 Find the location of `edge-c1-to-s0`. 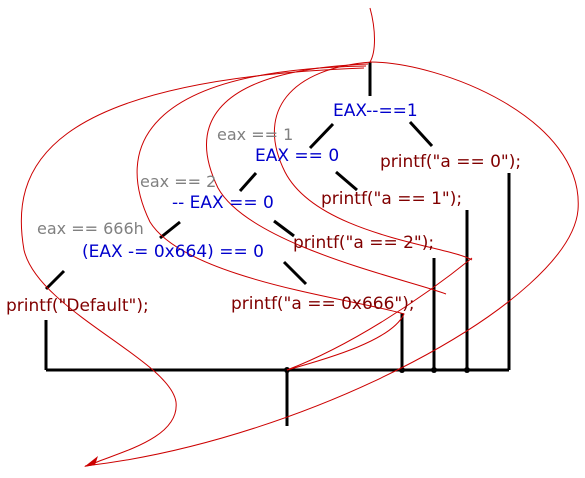

edge-c1-to-s0 is located at coordinates (421, 134).